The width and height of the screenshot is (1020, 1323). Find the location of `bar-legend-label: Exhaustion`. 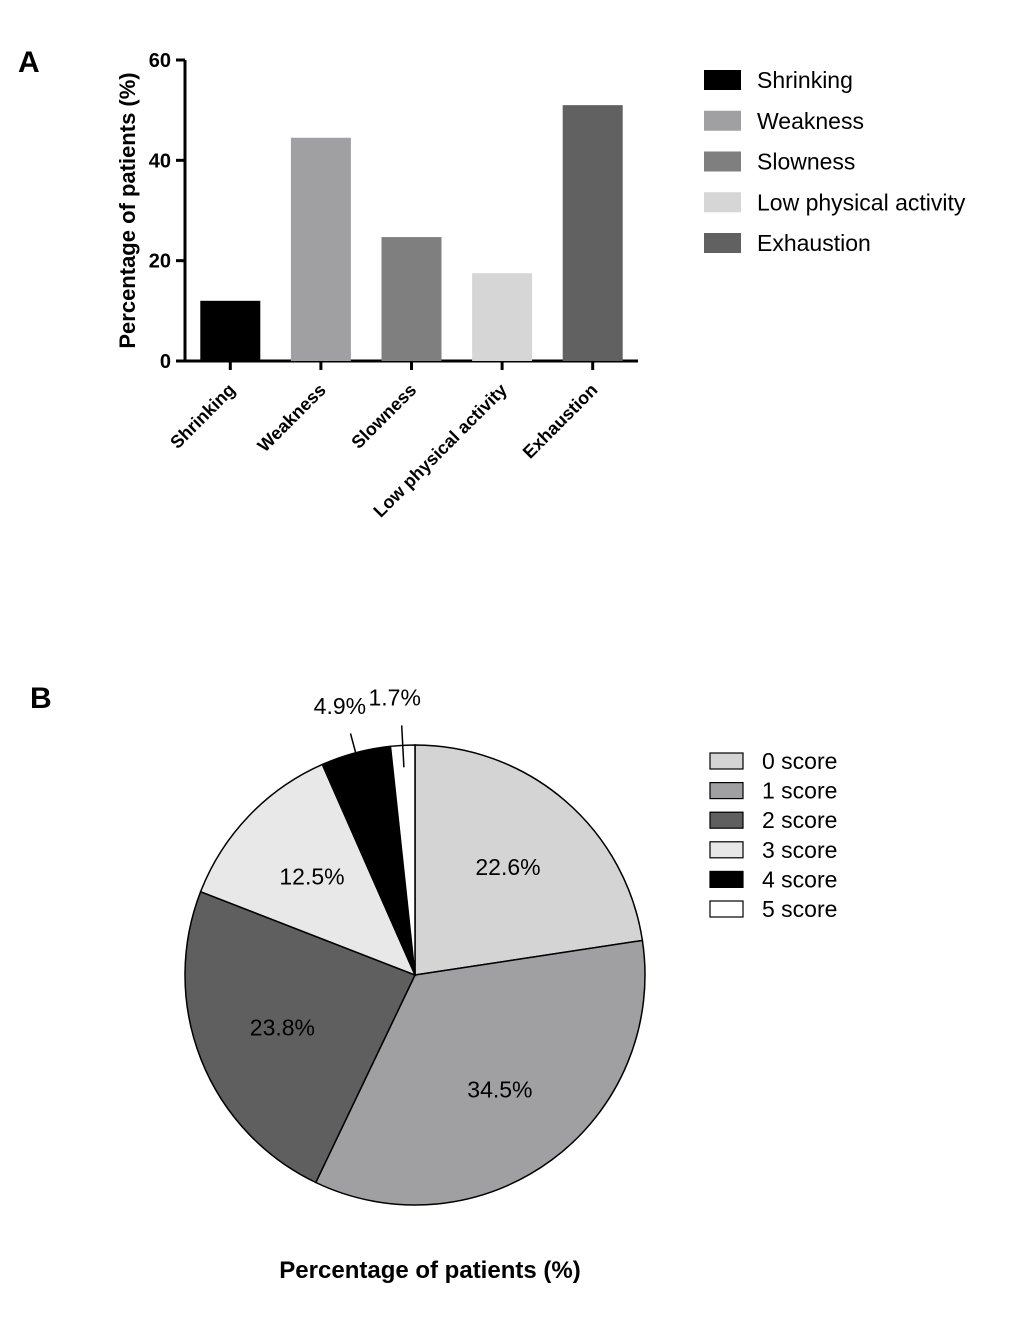

bar-legend-label: Exhaustion is located at coordinates (814, 243).